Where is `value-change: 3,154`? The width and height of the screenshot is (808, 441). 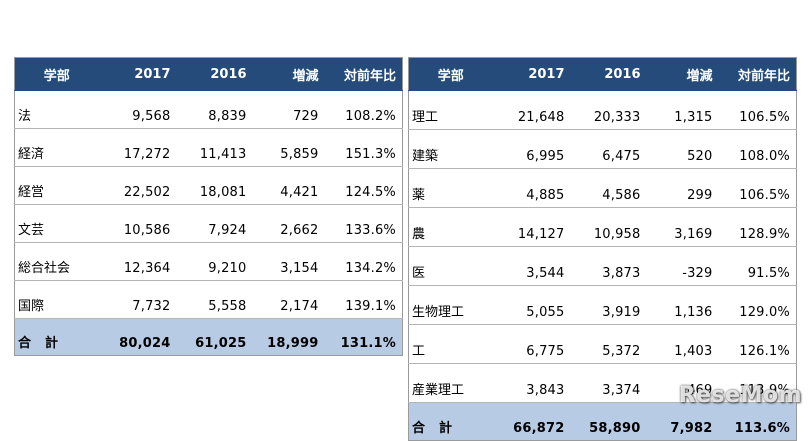 value-change: 3,154 is located at coordinates (288, 261).